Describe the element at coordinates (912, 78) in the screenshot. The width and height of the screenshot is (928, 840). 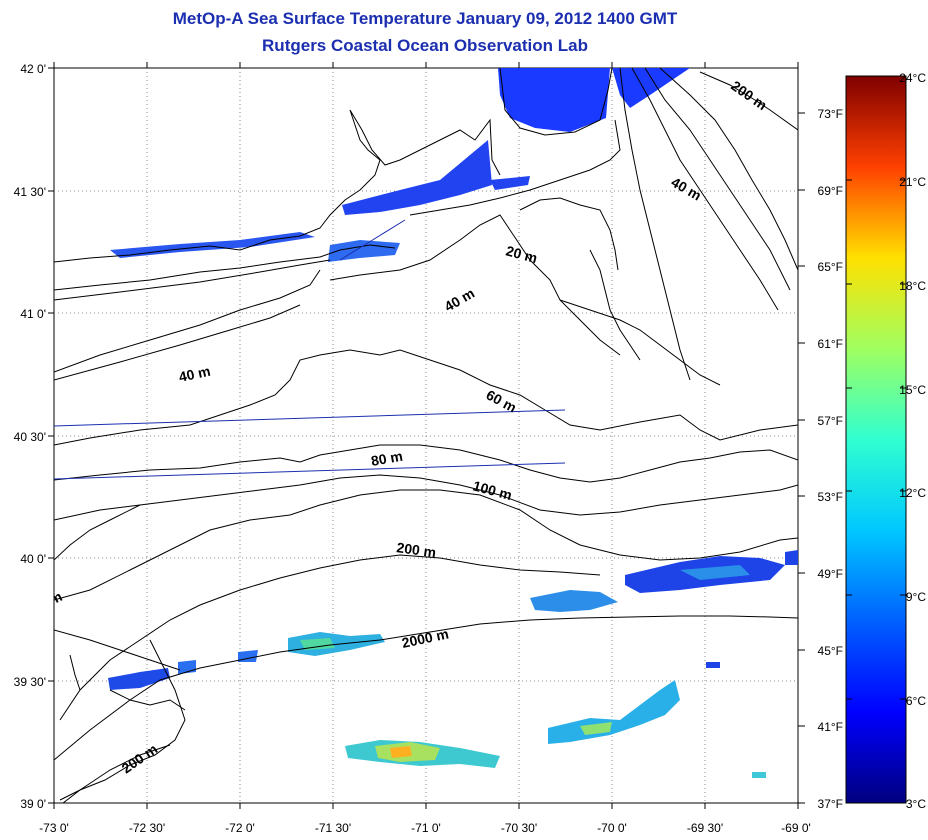
I see `c-label: 24°C` at that location.